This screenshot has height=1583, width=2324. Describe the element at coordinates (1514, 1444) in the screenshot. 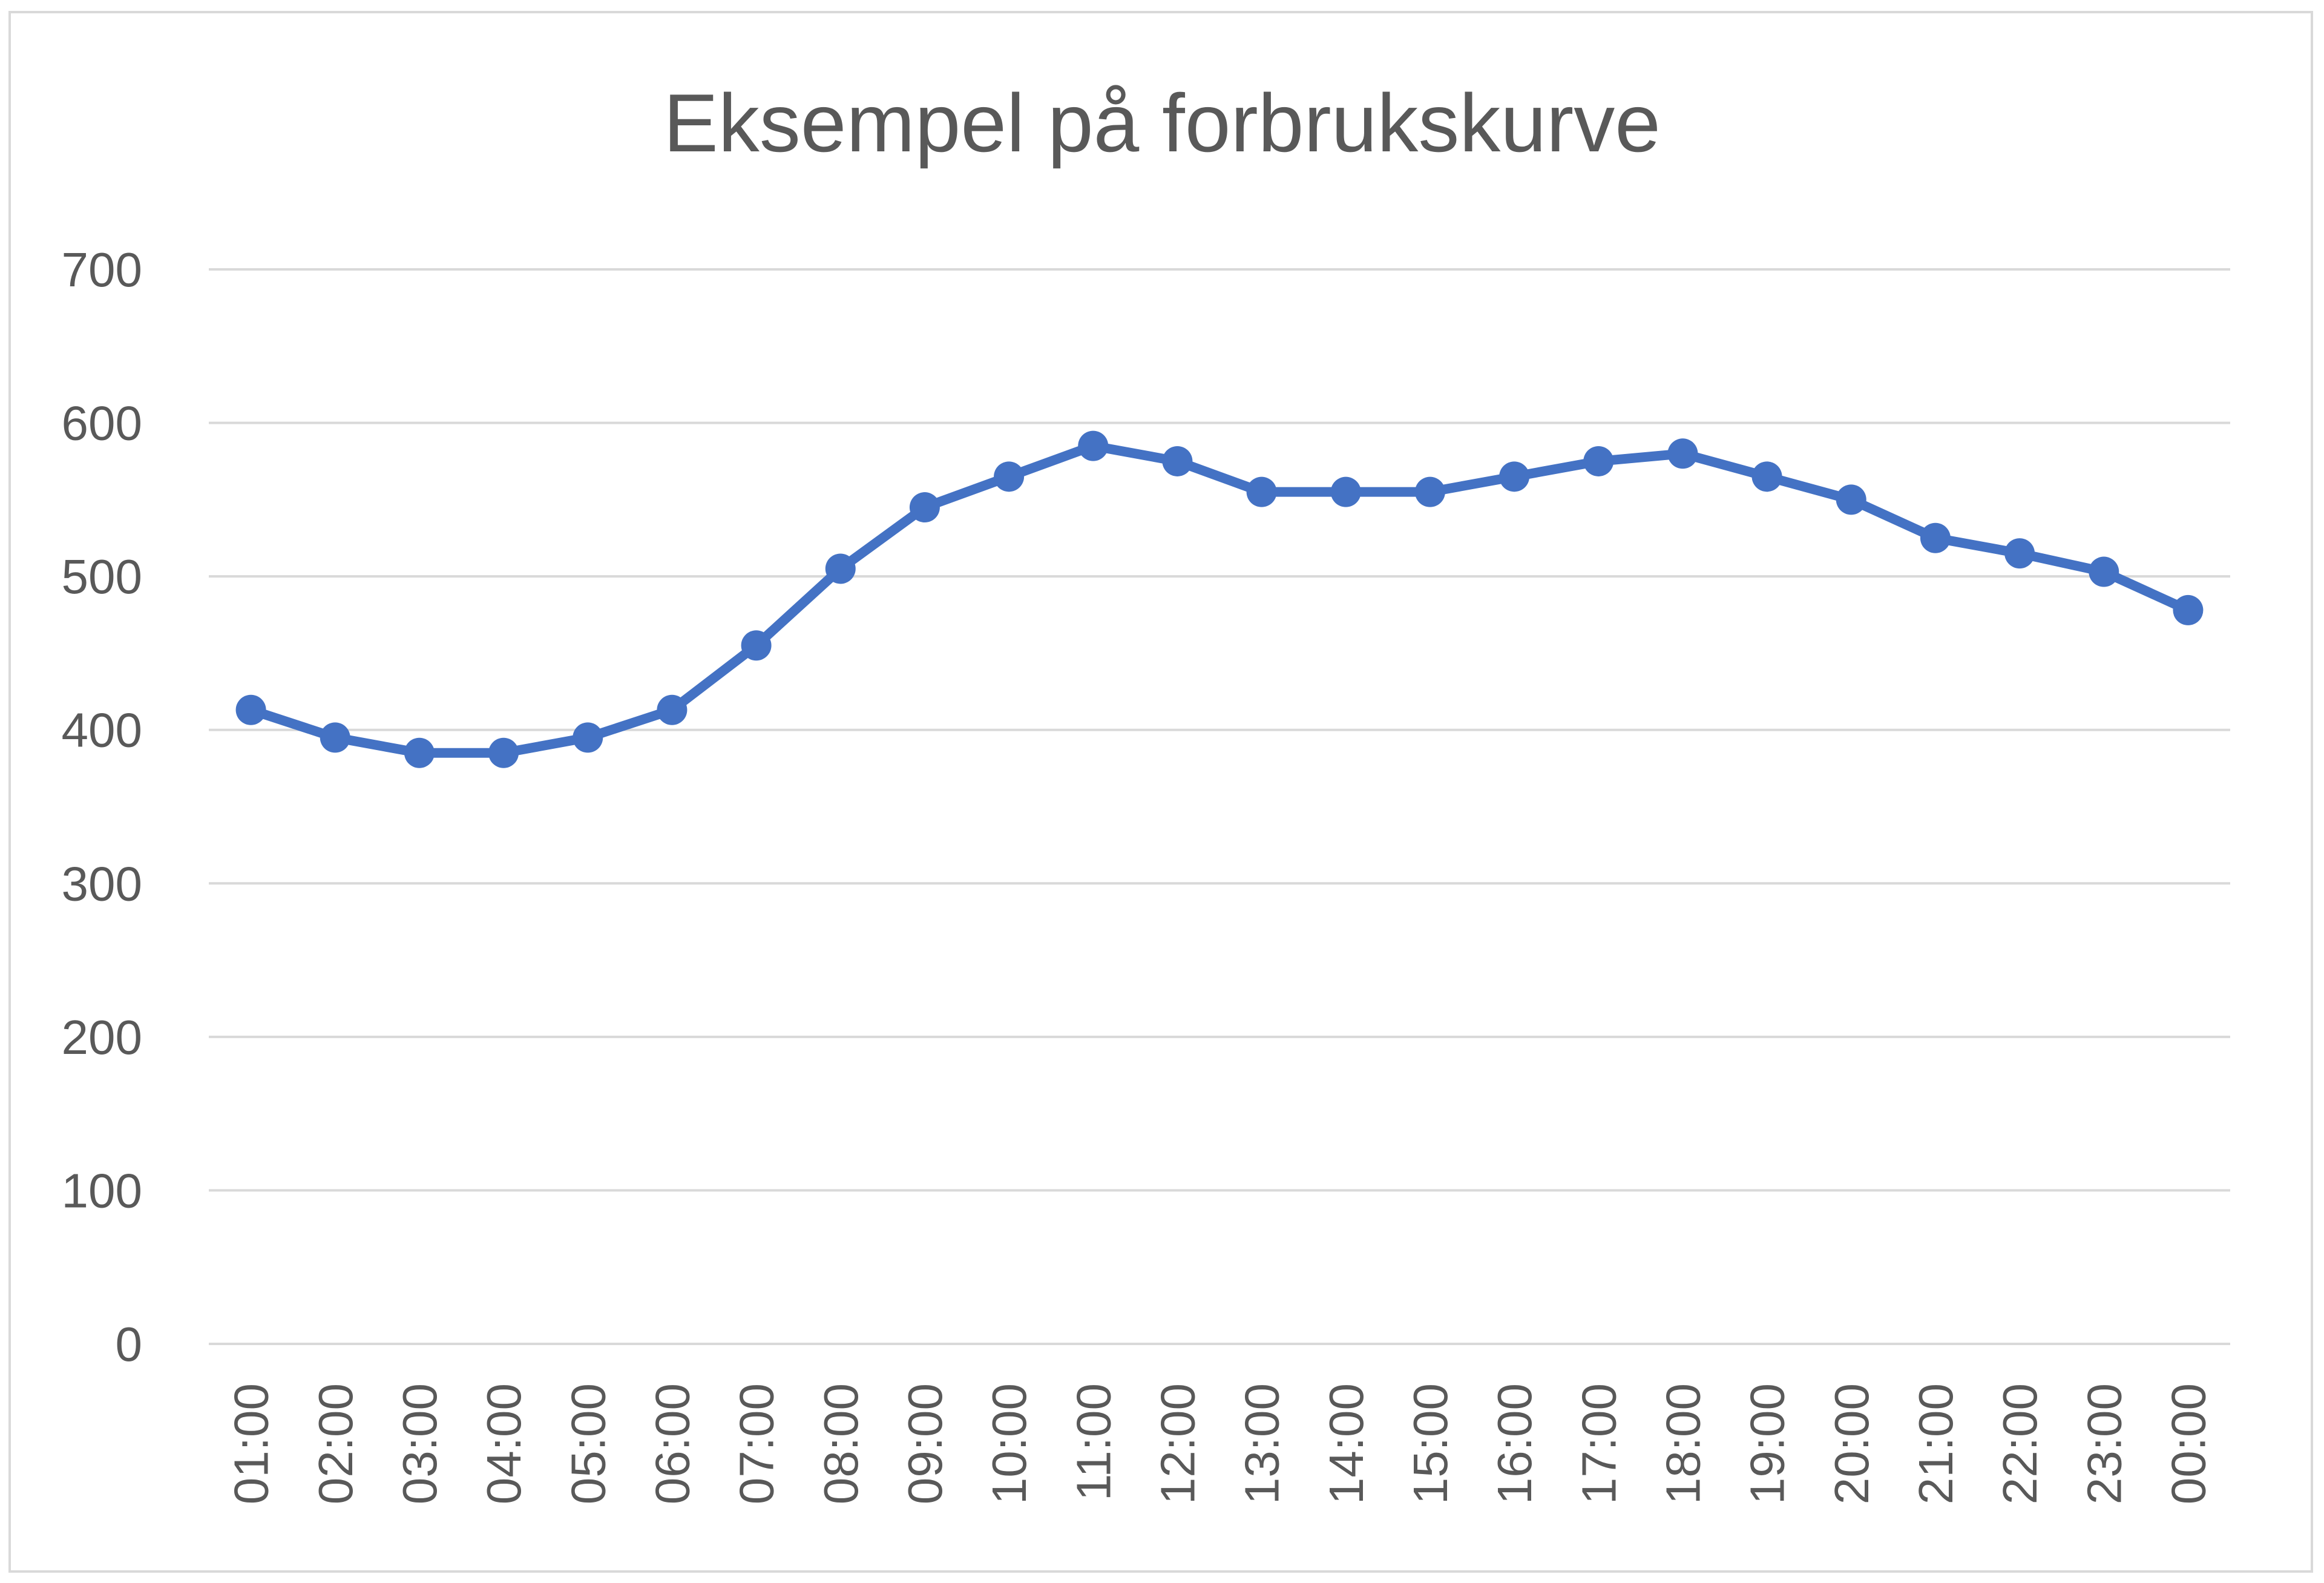

I see `x-tick-label: 16:00` at that location.